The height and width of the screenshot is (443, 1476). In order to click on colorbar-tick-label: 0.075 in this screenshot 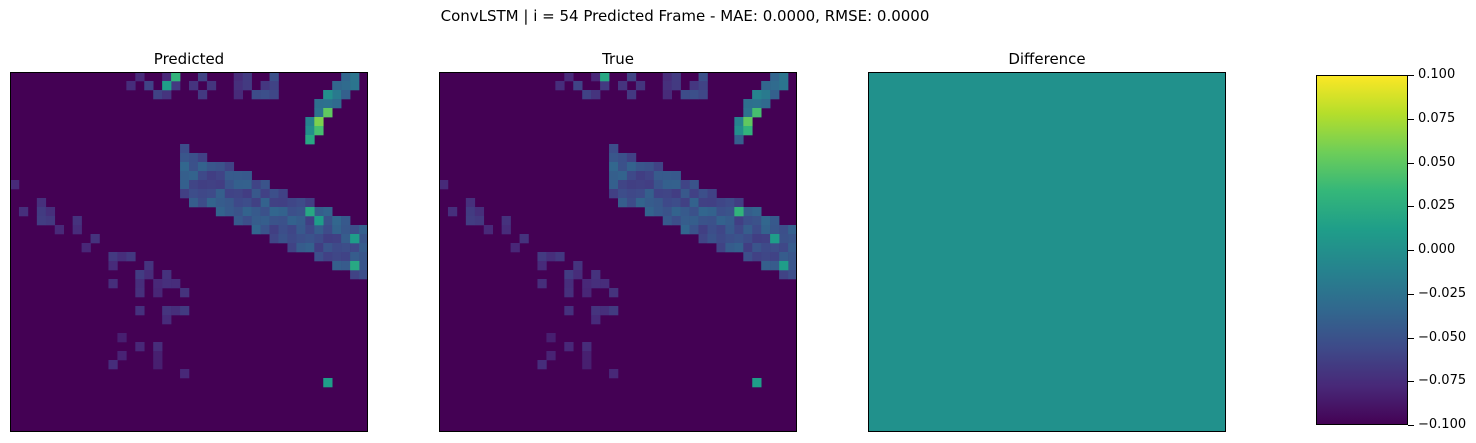, I will do `click(1437, 118)`.